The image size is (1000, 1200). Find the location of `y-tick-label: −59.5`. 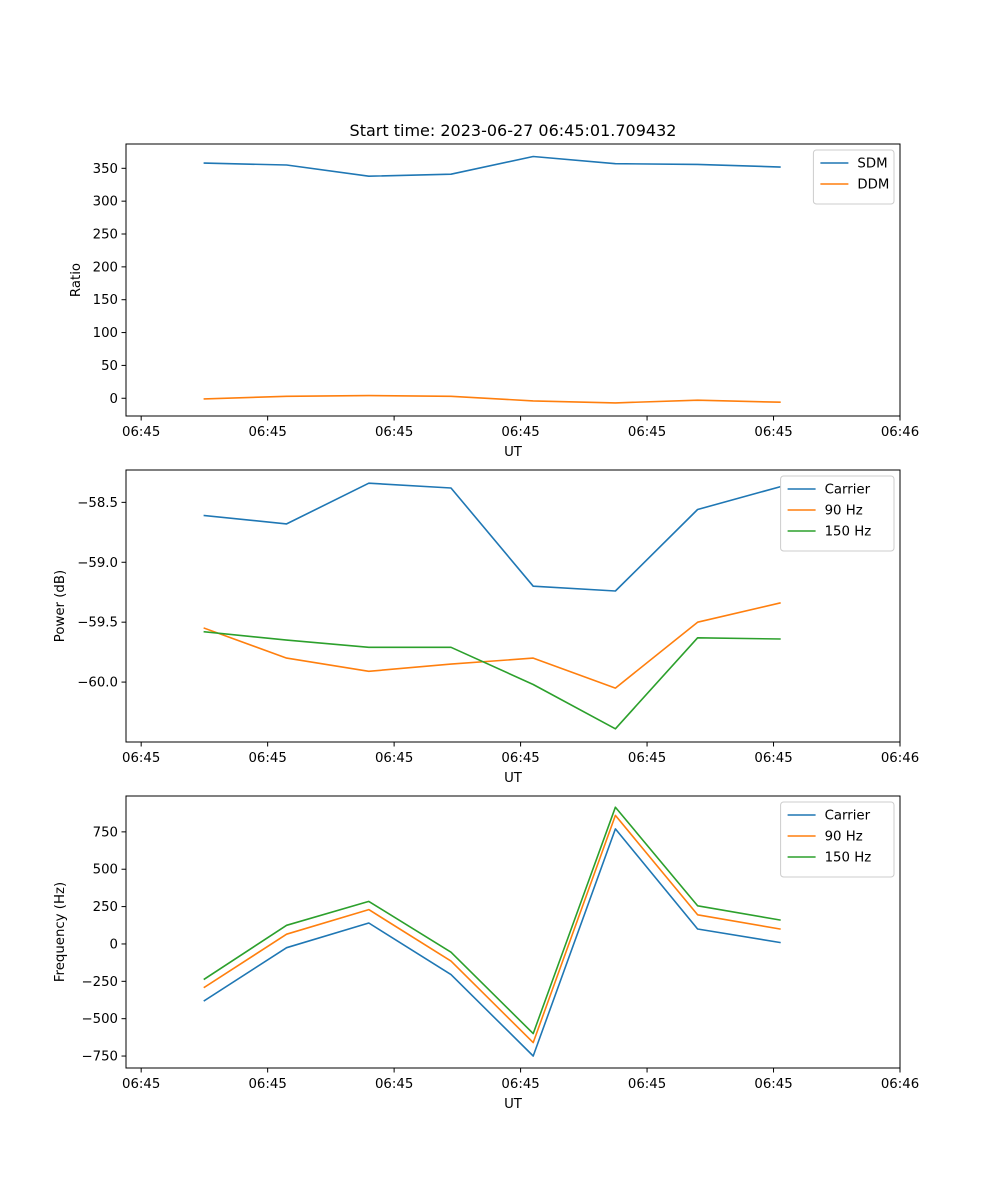

y-tick-label: −59.5 is located at coordinates (97, 623).